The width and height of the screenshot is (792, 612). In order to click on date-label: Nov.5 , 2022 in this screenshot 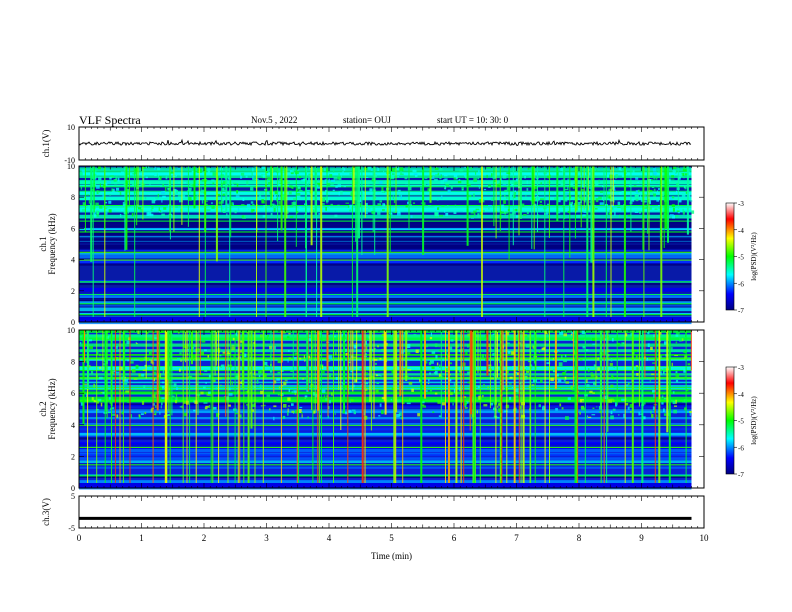, I will do `click(274, 120)`.